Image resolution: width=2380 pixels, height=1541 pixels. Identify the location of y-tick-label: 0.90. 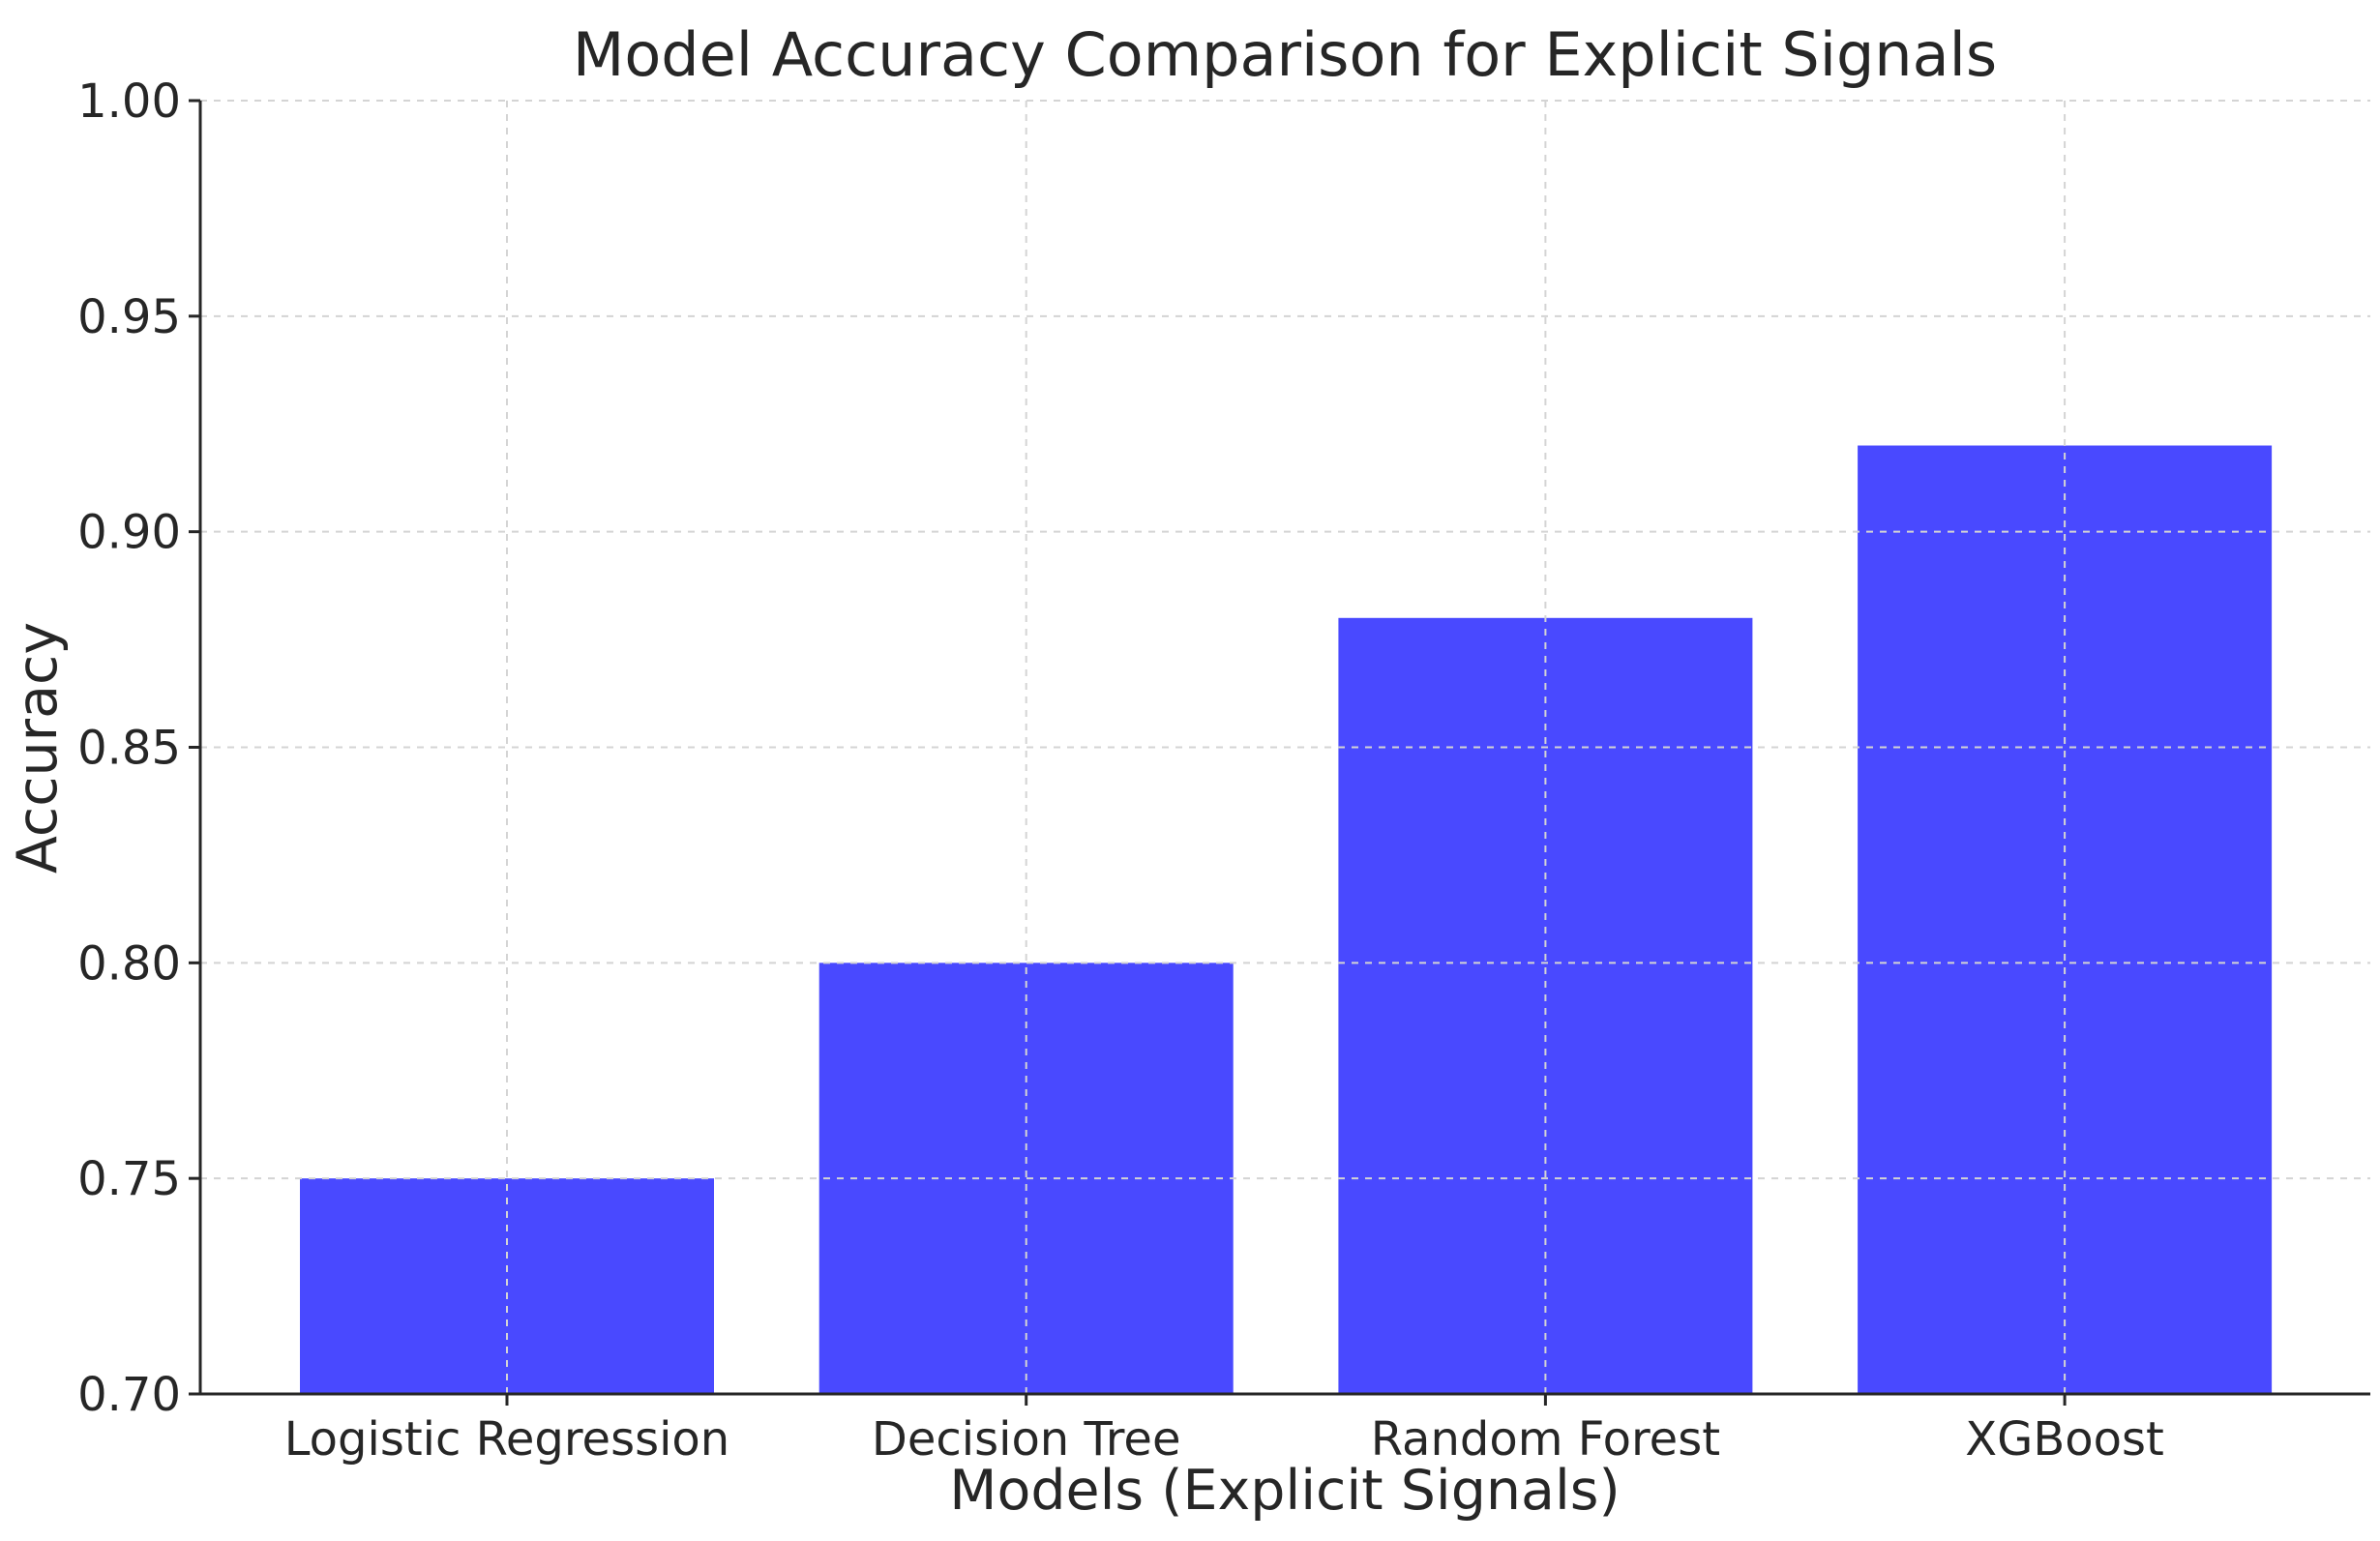
(129, 533).